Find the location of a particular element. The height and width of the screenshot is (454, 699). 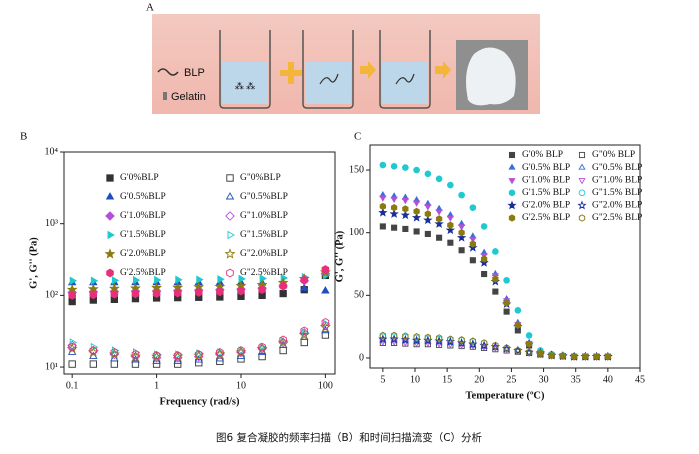

legend-label: G'2.5%BLP is located at coordinates (143, 273).